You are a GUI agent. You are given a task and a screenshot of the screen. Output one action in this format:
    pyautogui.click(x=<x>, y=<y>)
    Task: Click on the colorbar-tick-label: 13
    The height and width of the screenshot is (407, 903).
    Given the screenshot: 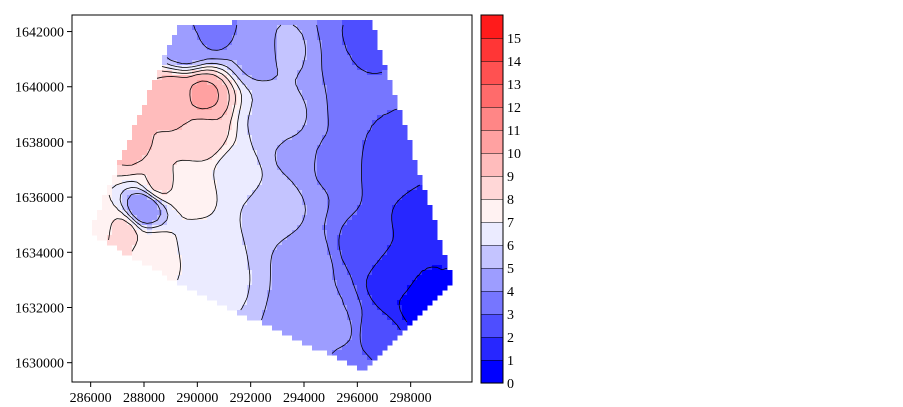 What is the action you would take?
    pyautogui.click(x=514, y=85)
    